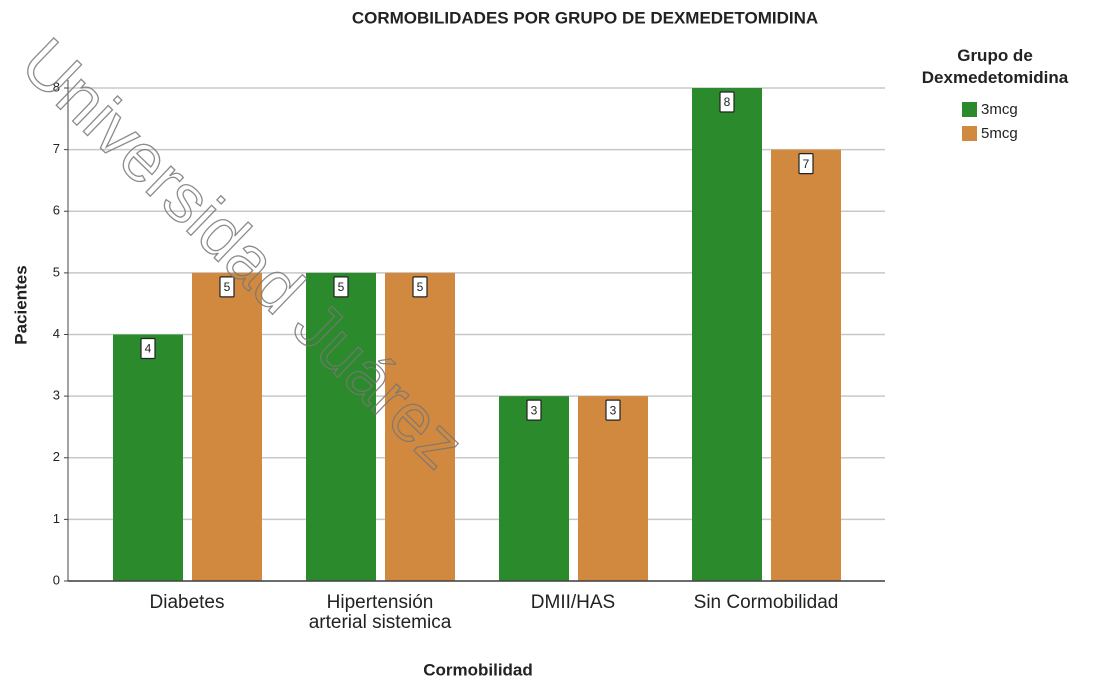 The image size is (1097, 684). I want to click on value-label: 7, so click(806, 164).